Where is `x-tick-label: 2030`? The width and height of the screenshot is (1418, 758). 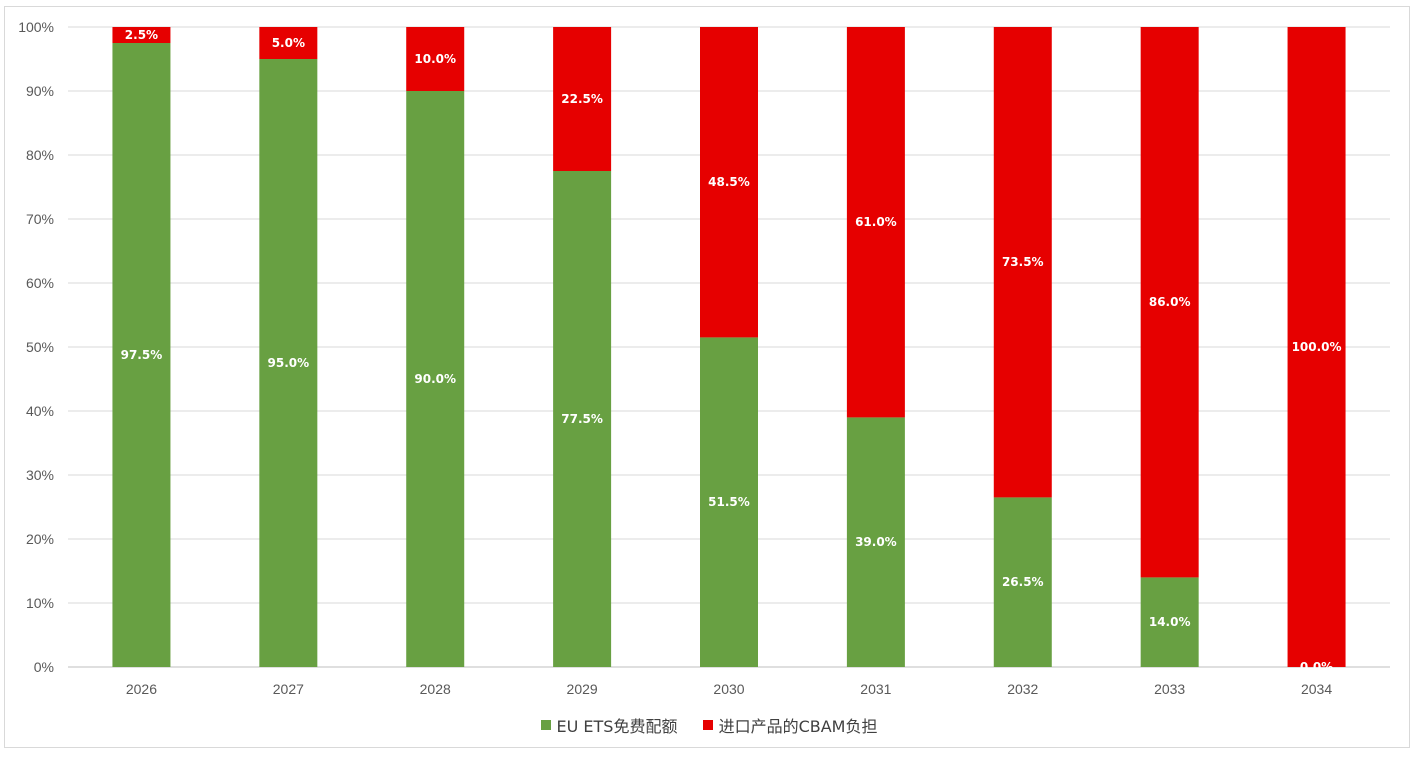
x-tick-label: 2030 is located at coordinates (728, 689).